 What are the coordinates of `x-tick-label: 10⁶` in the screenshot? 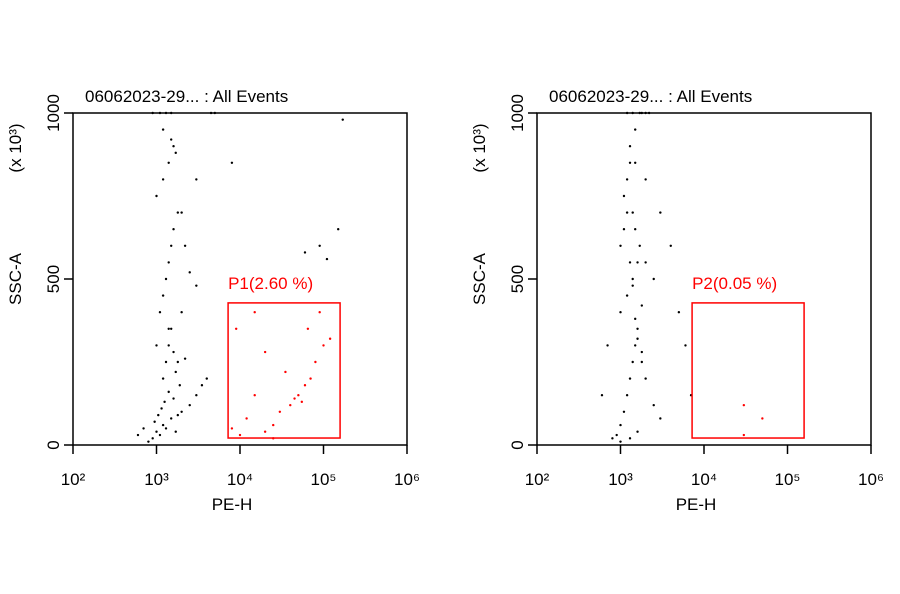 It's located at (407, 479).